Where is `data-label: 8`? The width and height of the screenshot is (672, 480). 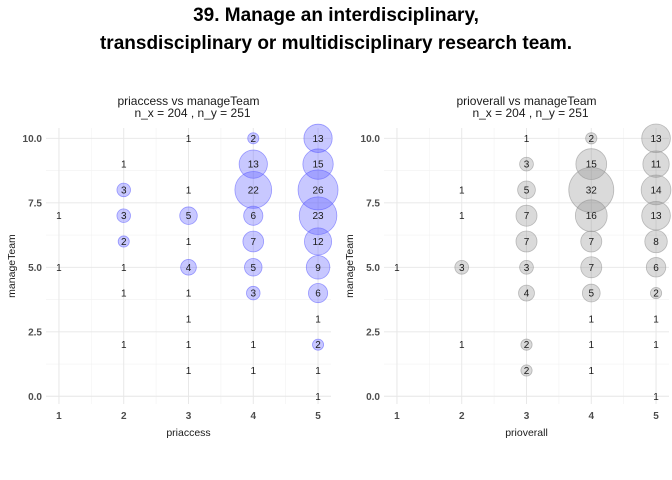 data-label: 8 is located at coordinates (656, 242).